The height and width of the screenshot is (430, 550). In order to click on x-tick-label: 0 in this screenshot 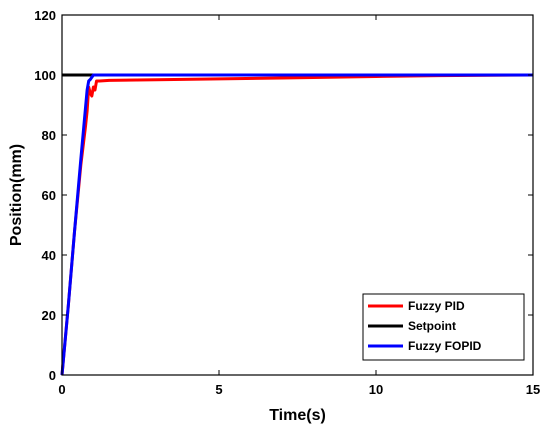, I will do `click(61, 389)`.